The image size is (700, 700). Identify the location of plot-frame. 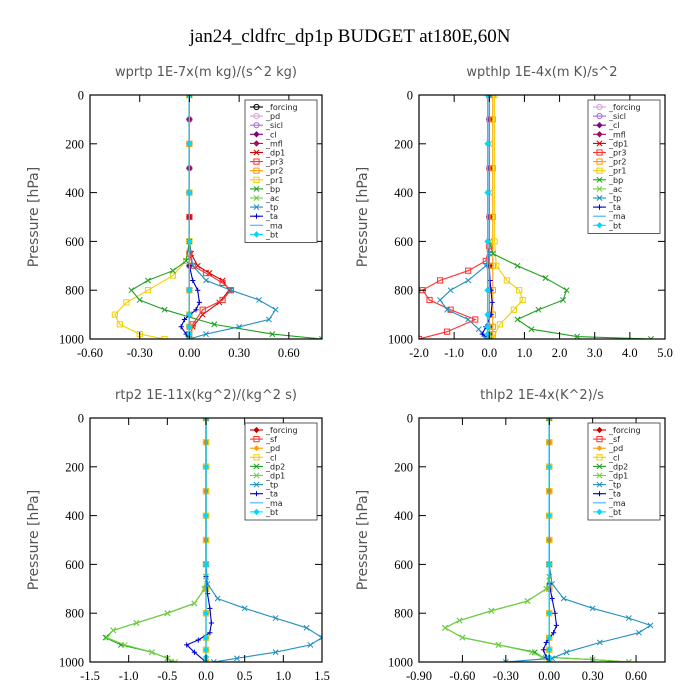
(542, 540).